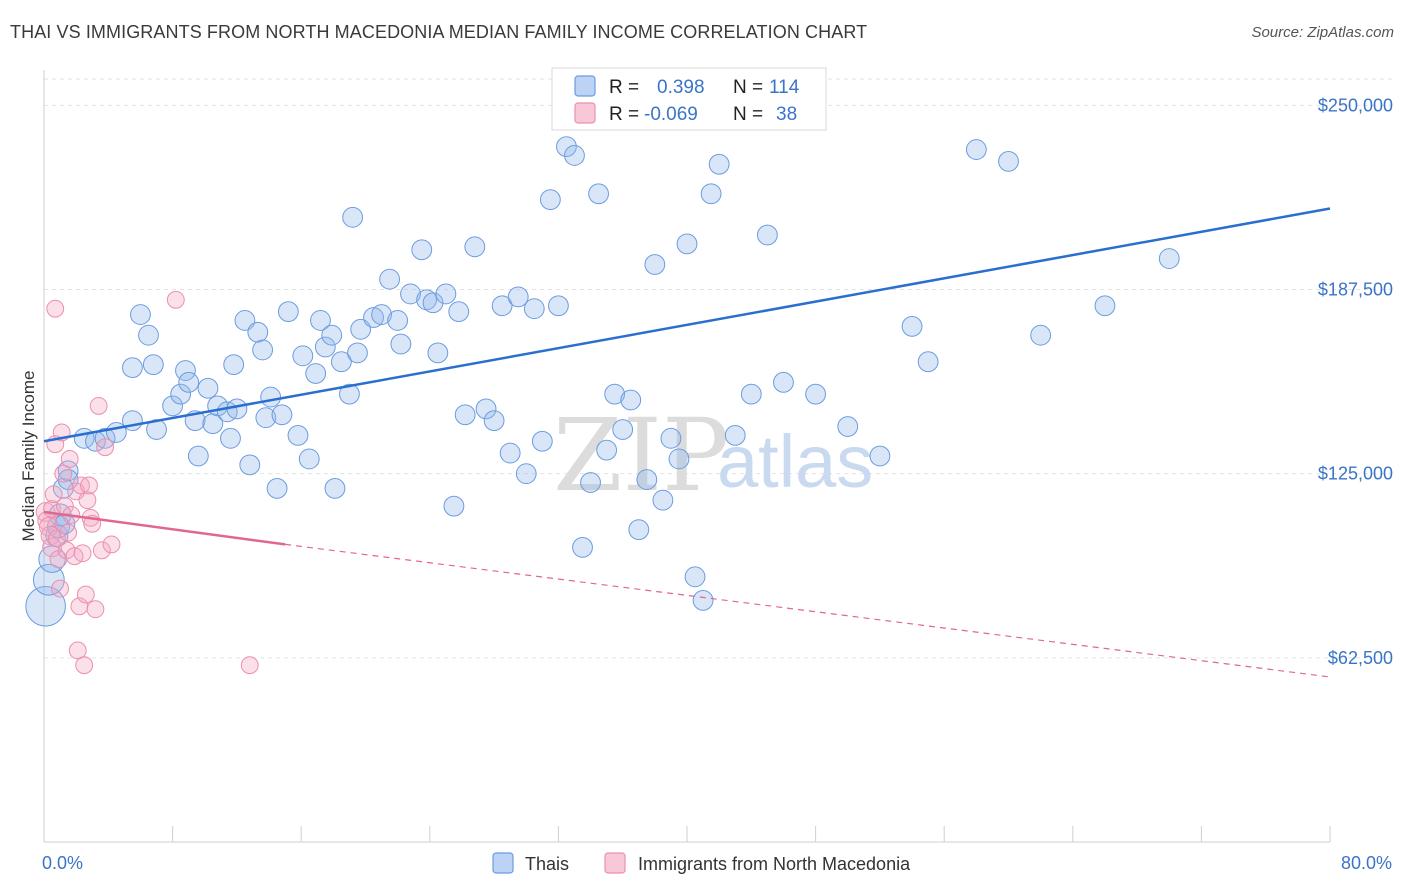  I want to click on x-tick-label-min: 0.0%, so click(62, 863).